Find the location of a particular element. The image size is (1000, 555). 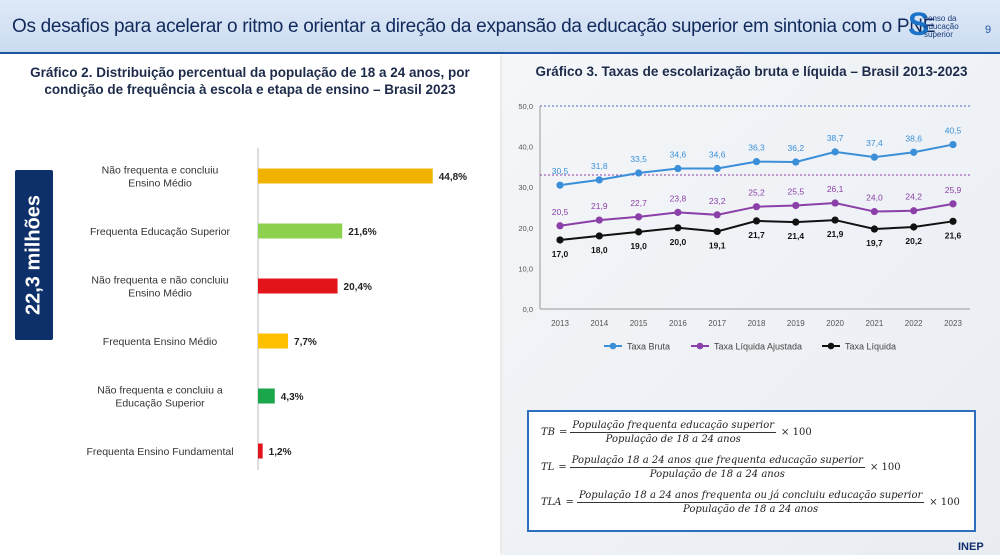

chart3-data-label: 20,5 is located at coordinates (560, 212).